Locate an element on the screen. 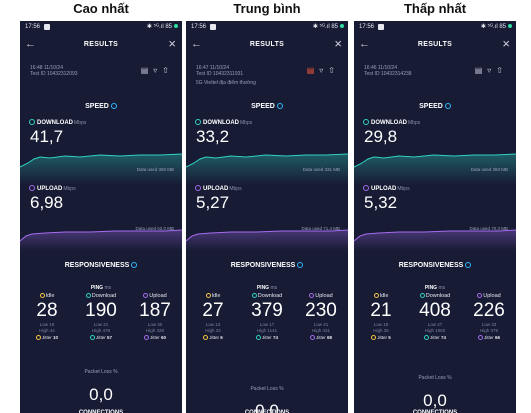  idle-ring-icon is located at coordinates (208, 295).